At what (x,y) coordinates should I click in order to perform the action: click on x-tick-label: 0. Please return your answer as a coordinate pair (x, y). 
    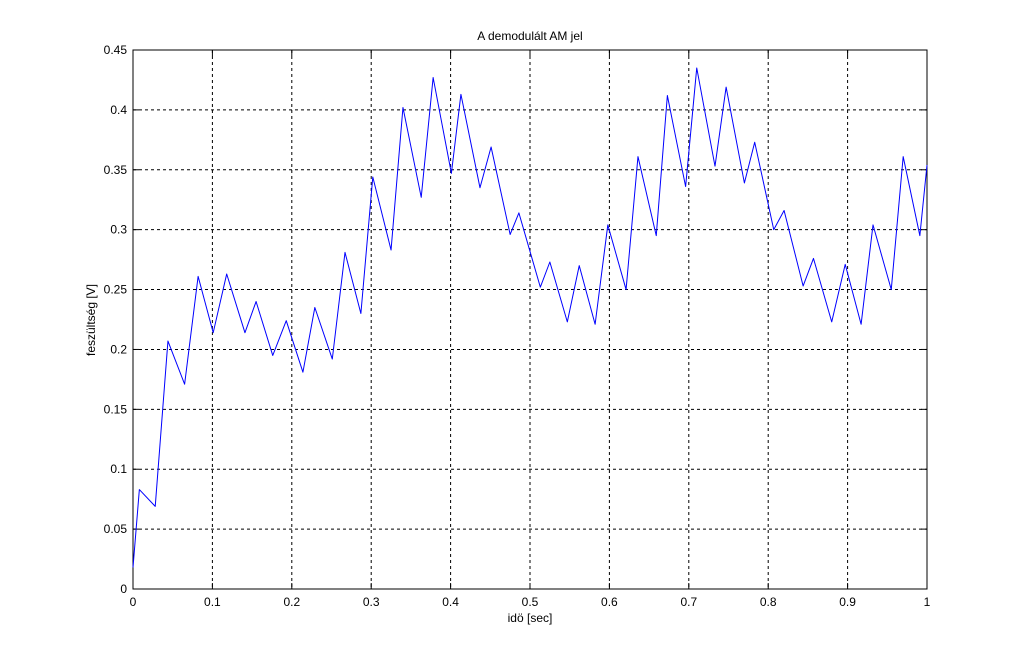
    Looking at the image, I should click on (133, 602).